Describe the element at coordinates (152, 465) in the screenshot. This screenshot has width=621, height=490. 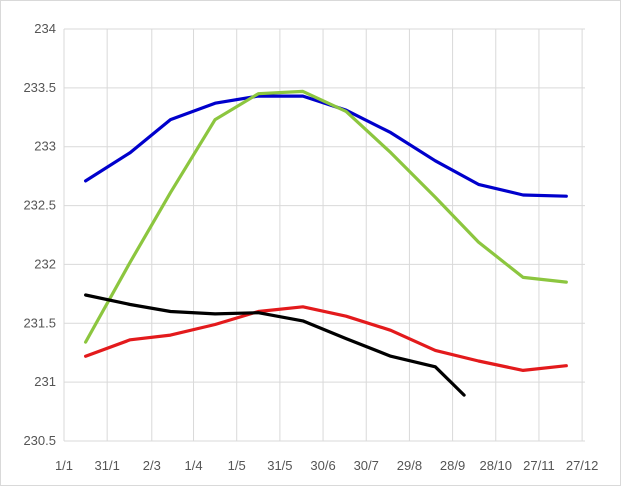
I see `x-tick-label: 2/3` at that location.